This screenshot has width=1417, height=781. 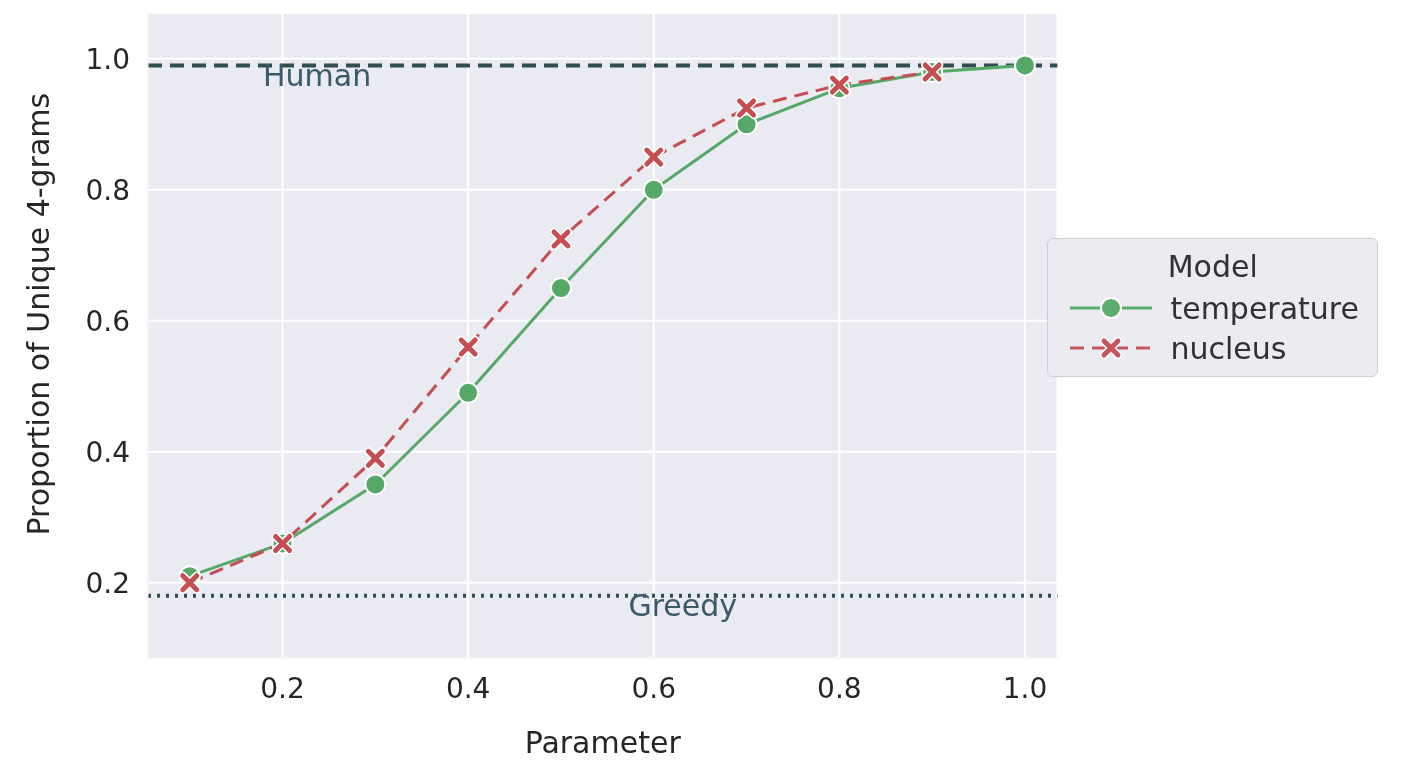 I want to click on y-tick-label: 0.8, so click(x=107, y=190).